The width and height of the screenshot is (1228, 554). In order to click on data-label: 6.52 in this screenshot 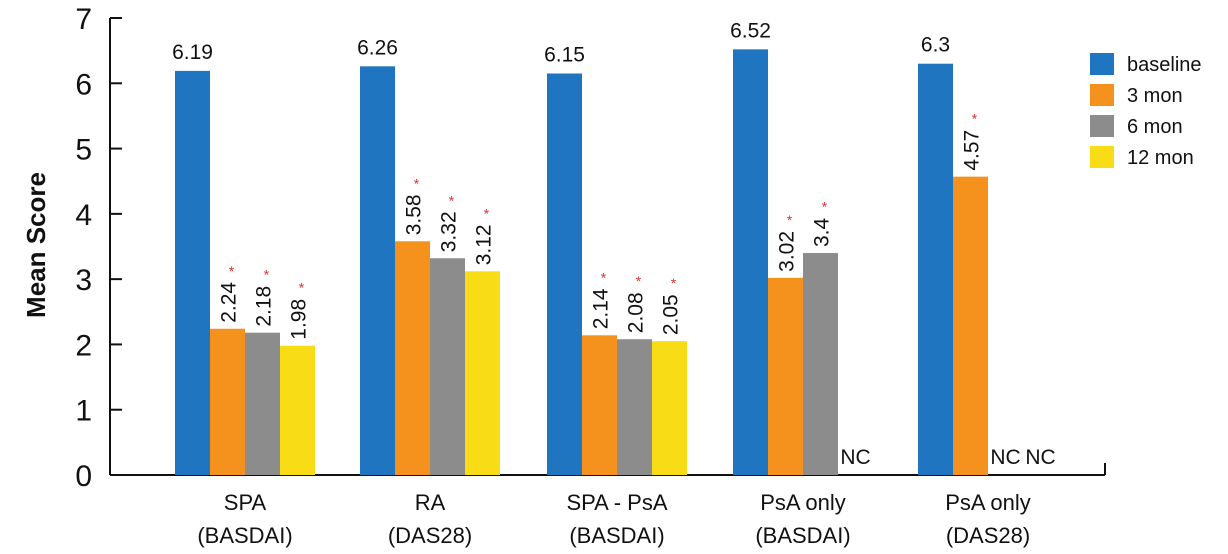, I will do `click(750, 30)`.